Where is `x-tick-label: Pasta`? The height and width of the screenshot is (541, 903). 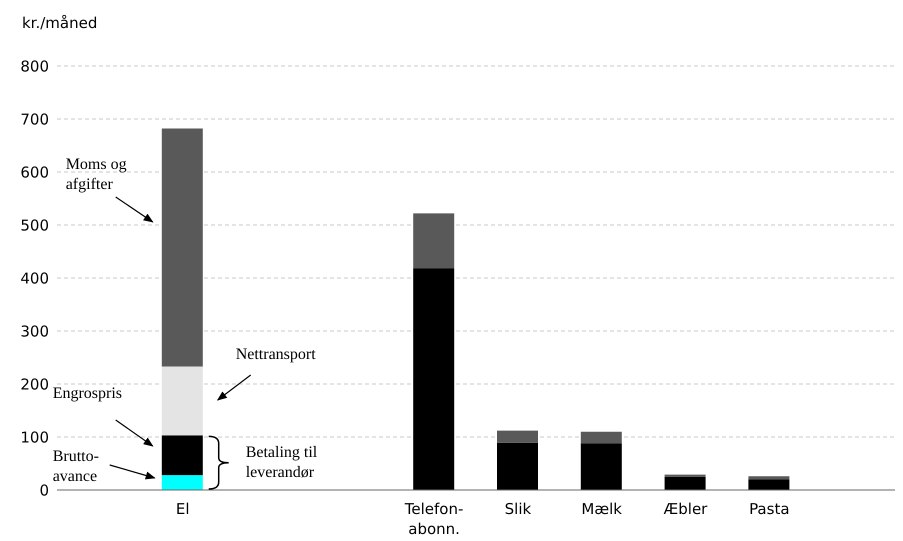 x-tick-label: Pasta is located at coordinates (769, 509).